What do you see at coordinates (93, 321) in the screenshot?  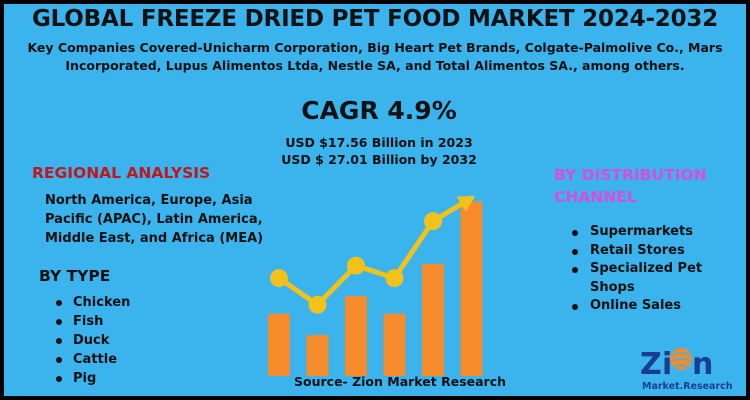 I see `list-item: Fish` at bounding box center [93, 321].